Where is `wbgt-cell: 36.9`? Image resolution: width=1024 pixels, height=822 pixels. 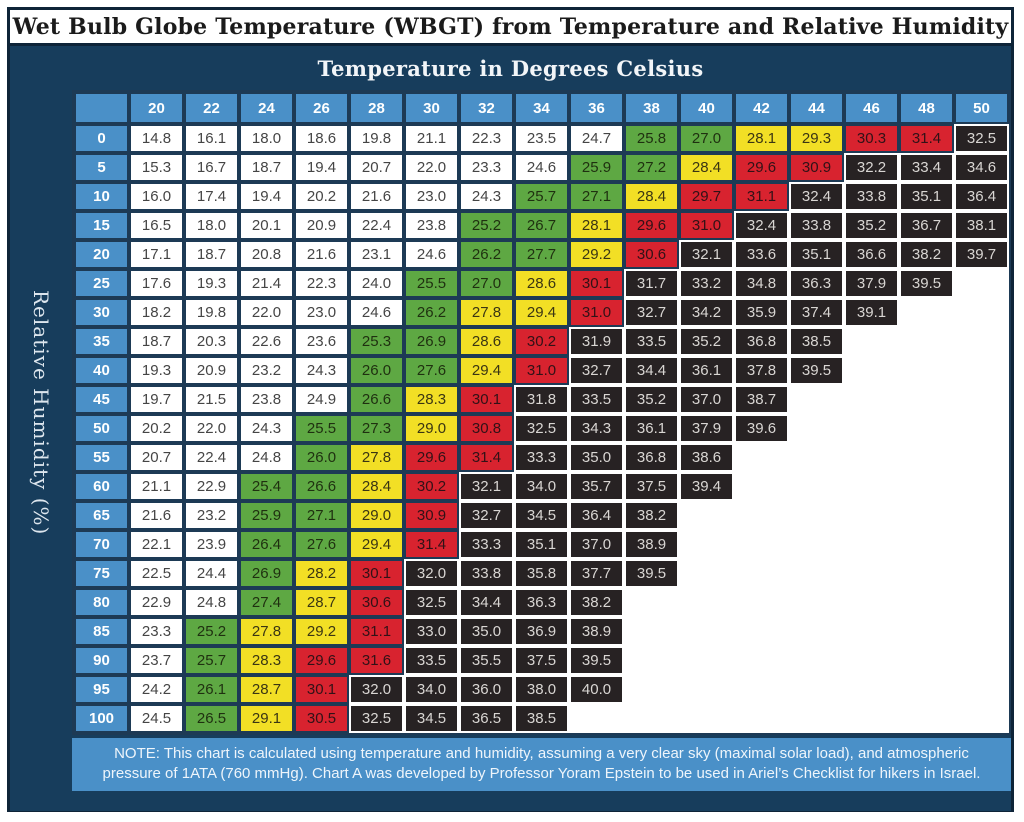
wbgt-cell: 36.9 is located at coordinates (541, 631).